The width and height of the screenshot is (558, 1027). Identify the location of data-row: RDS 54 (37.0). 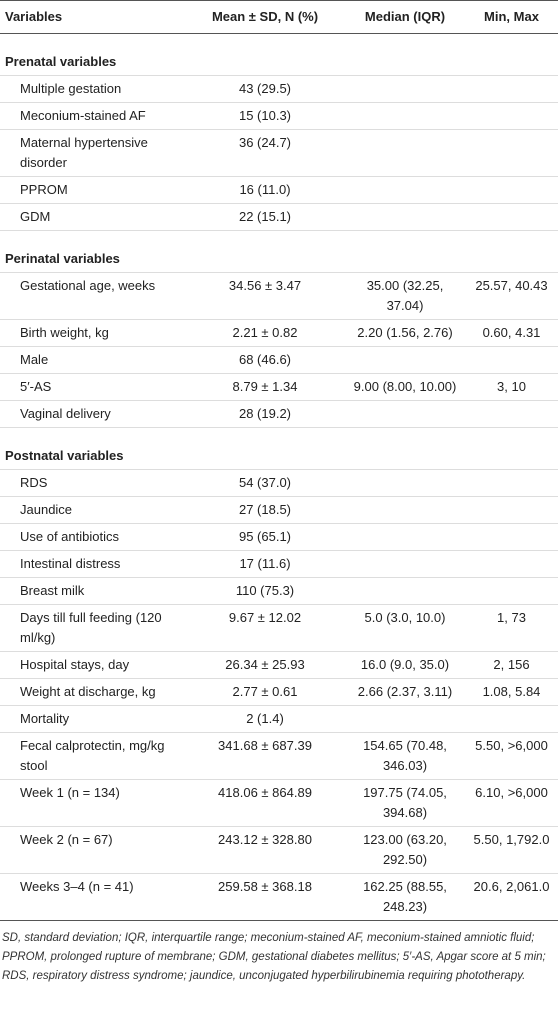
(279, 483).